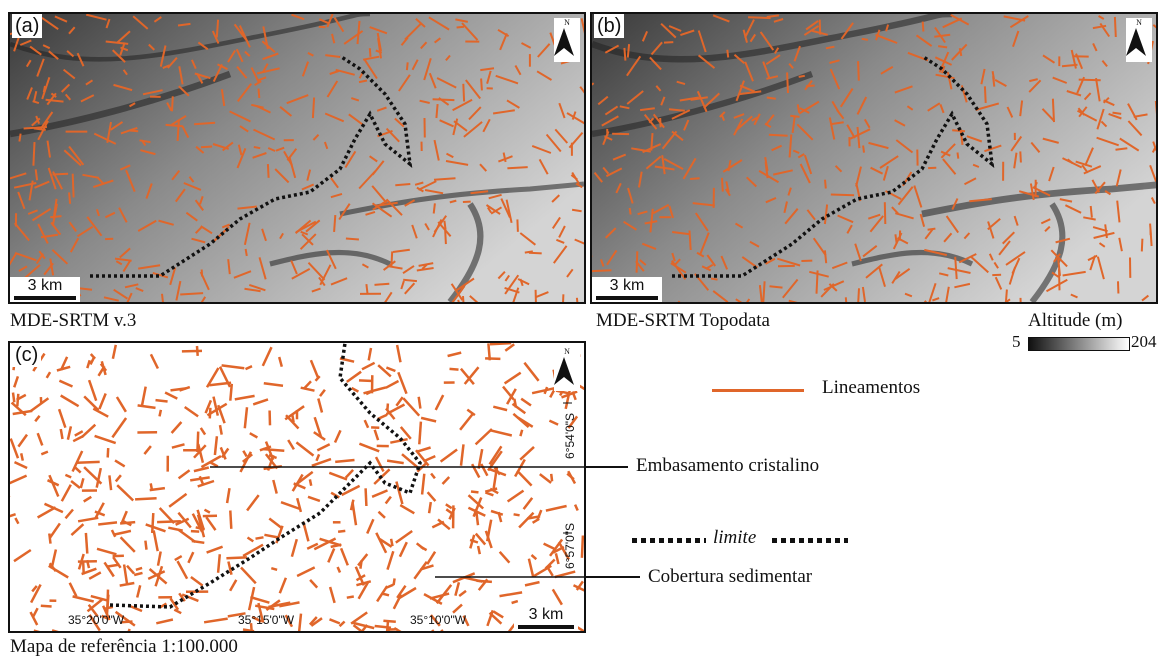 The width and height of the screenshot is (1164, 658). Describe the element at coordinates (669, 540) in the screenshot. I see `limite-dash-left` at that location.